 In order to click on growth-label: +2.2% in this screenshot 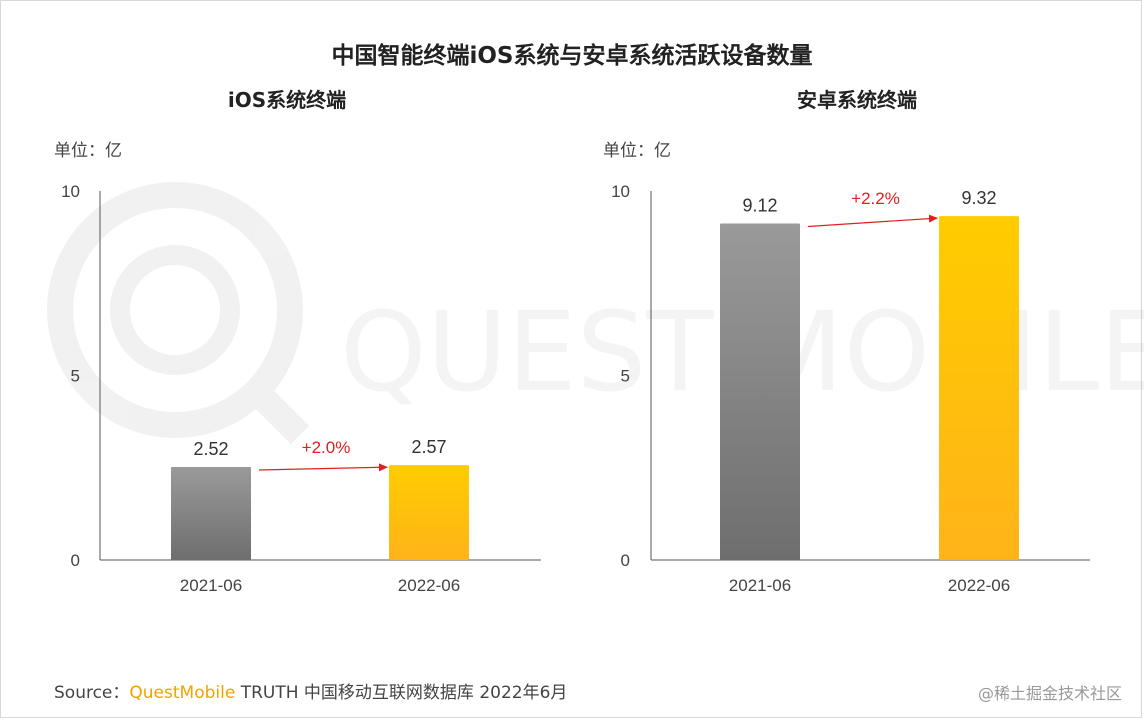, I will do `click(875, 198)`.